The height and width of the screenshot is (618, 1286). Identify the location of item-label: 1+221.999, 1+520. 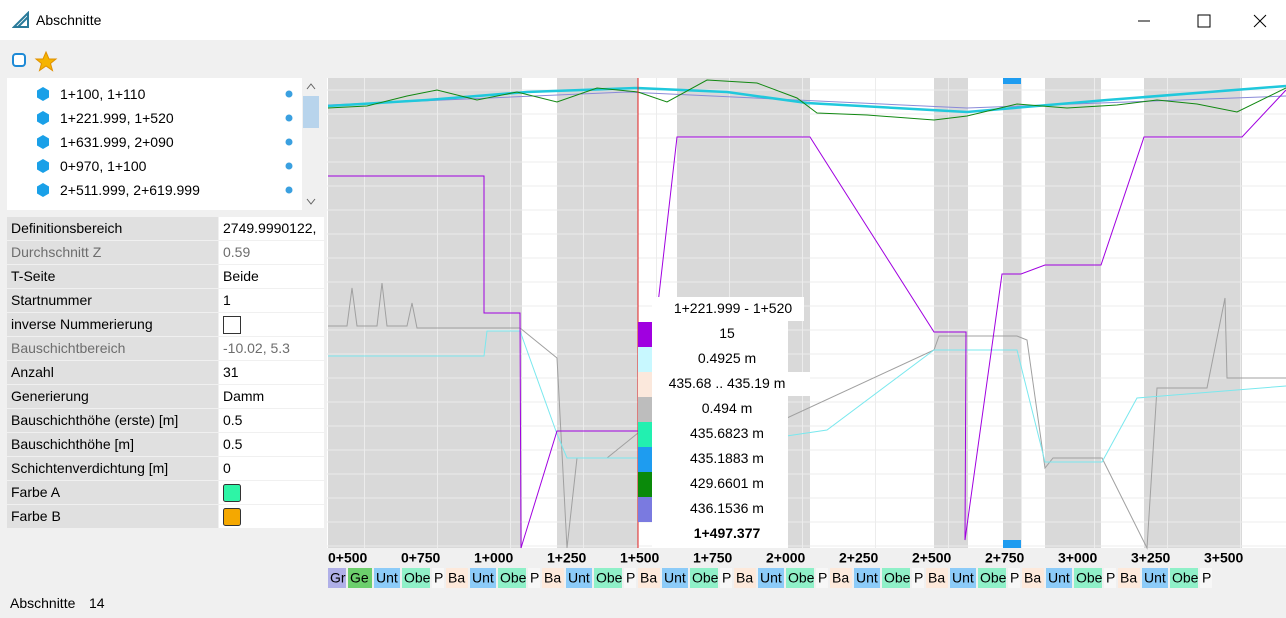
(117, 118).